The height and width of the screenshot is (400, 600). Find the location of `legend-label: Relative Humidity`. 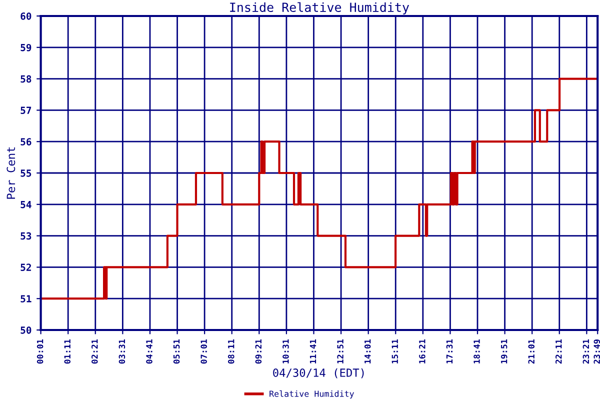

legend-label: Relative Humidity is located at coordinates (312, 394).